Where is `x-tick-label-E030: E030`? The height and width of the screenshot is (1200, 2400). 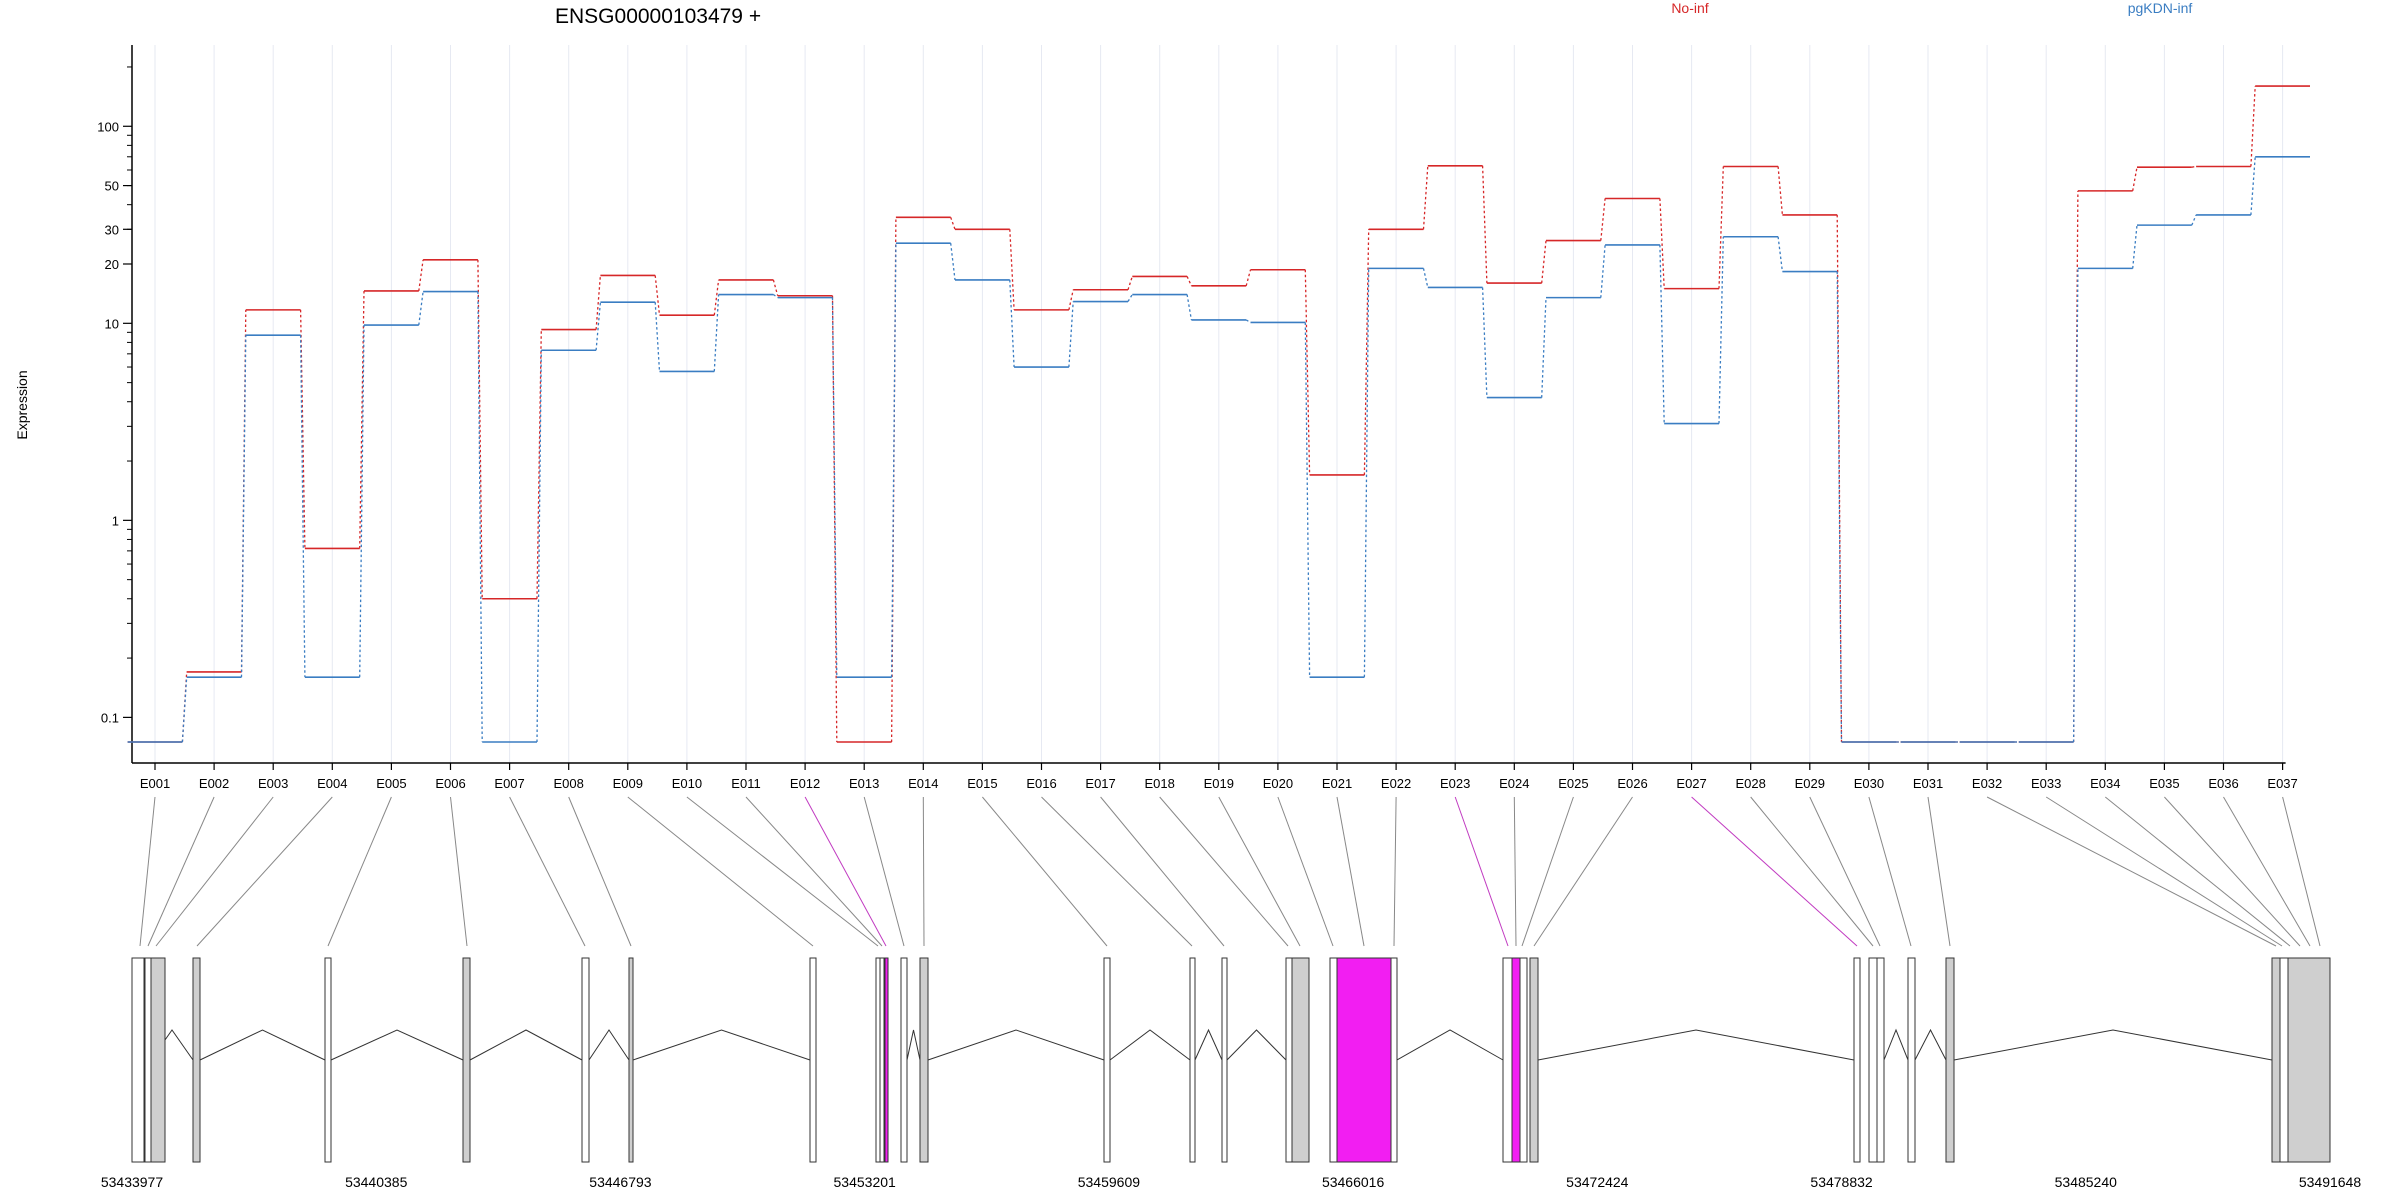
x-tick-label-E030: E030 is located at coordinates (1869, 783).